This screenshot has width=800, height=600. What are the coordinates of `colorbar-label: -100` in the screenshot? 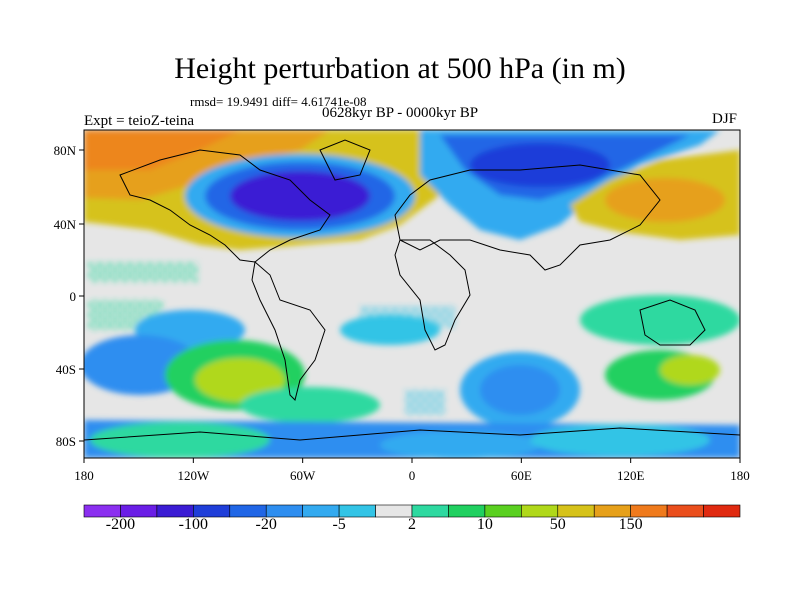 It's located at (193, 524).